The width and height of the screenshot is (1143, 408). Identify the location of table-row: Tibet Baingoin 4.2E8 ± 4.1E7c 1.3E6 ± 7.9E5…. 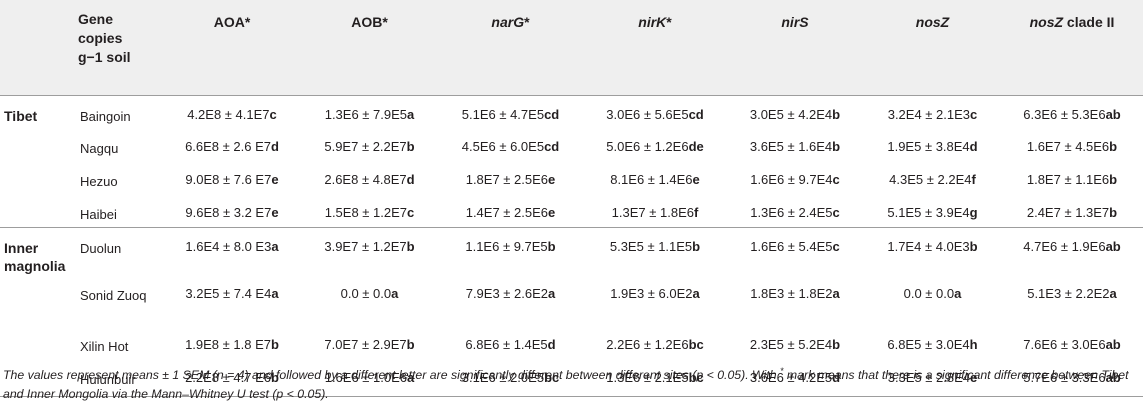
(571, 111).